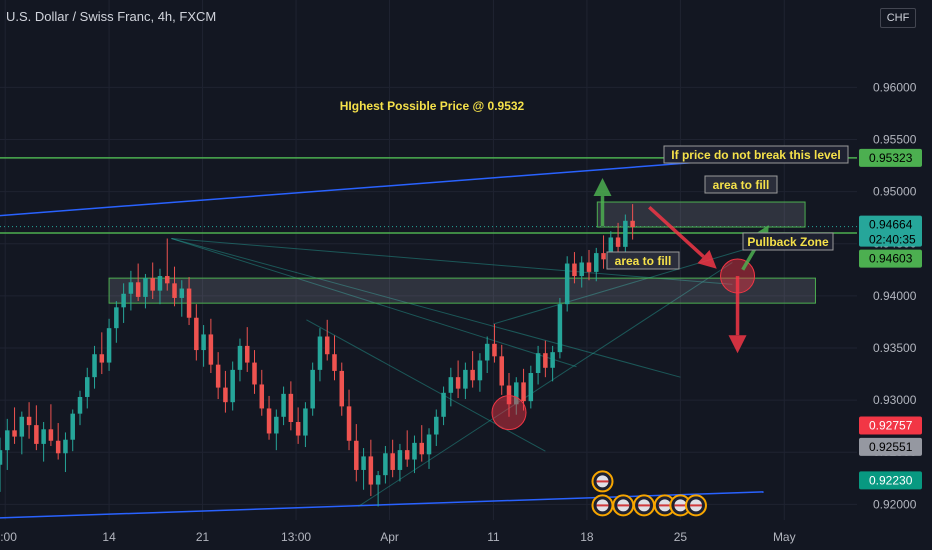 This screenshot has width=932, height=550. Describe the element at coordinates (898, 18) in the screenshot. I see `currency-button: CHF` at that location.